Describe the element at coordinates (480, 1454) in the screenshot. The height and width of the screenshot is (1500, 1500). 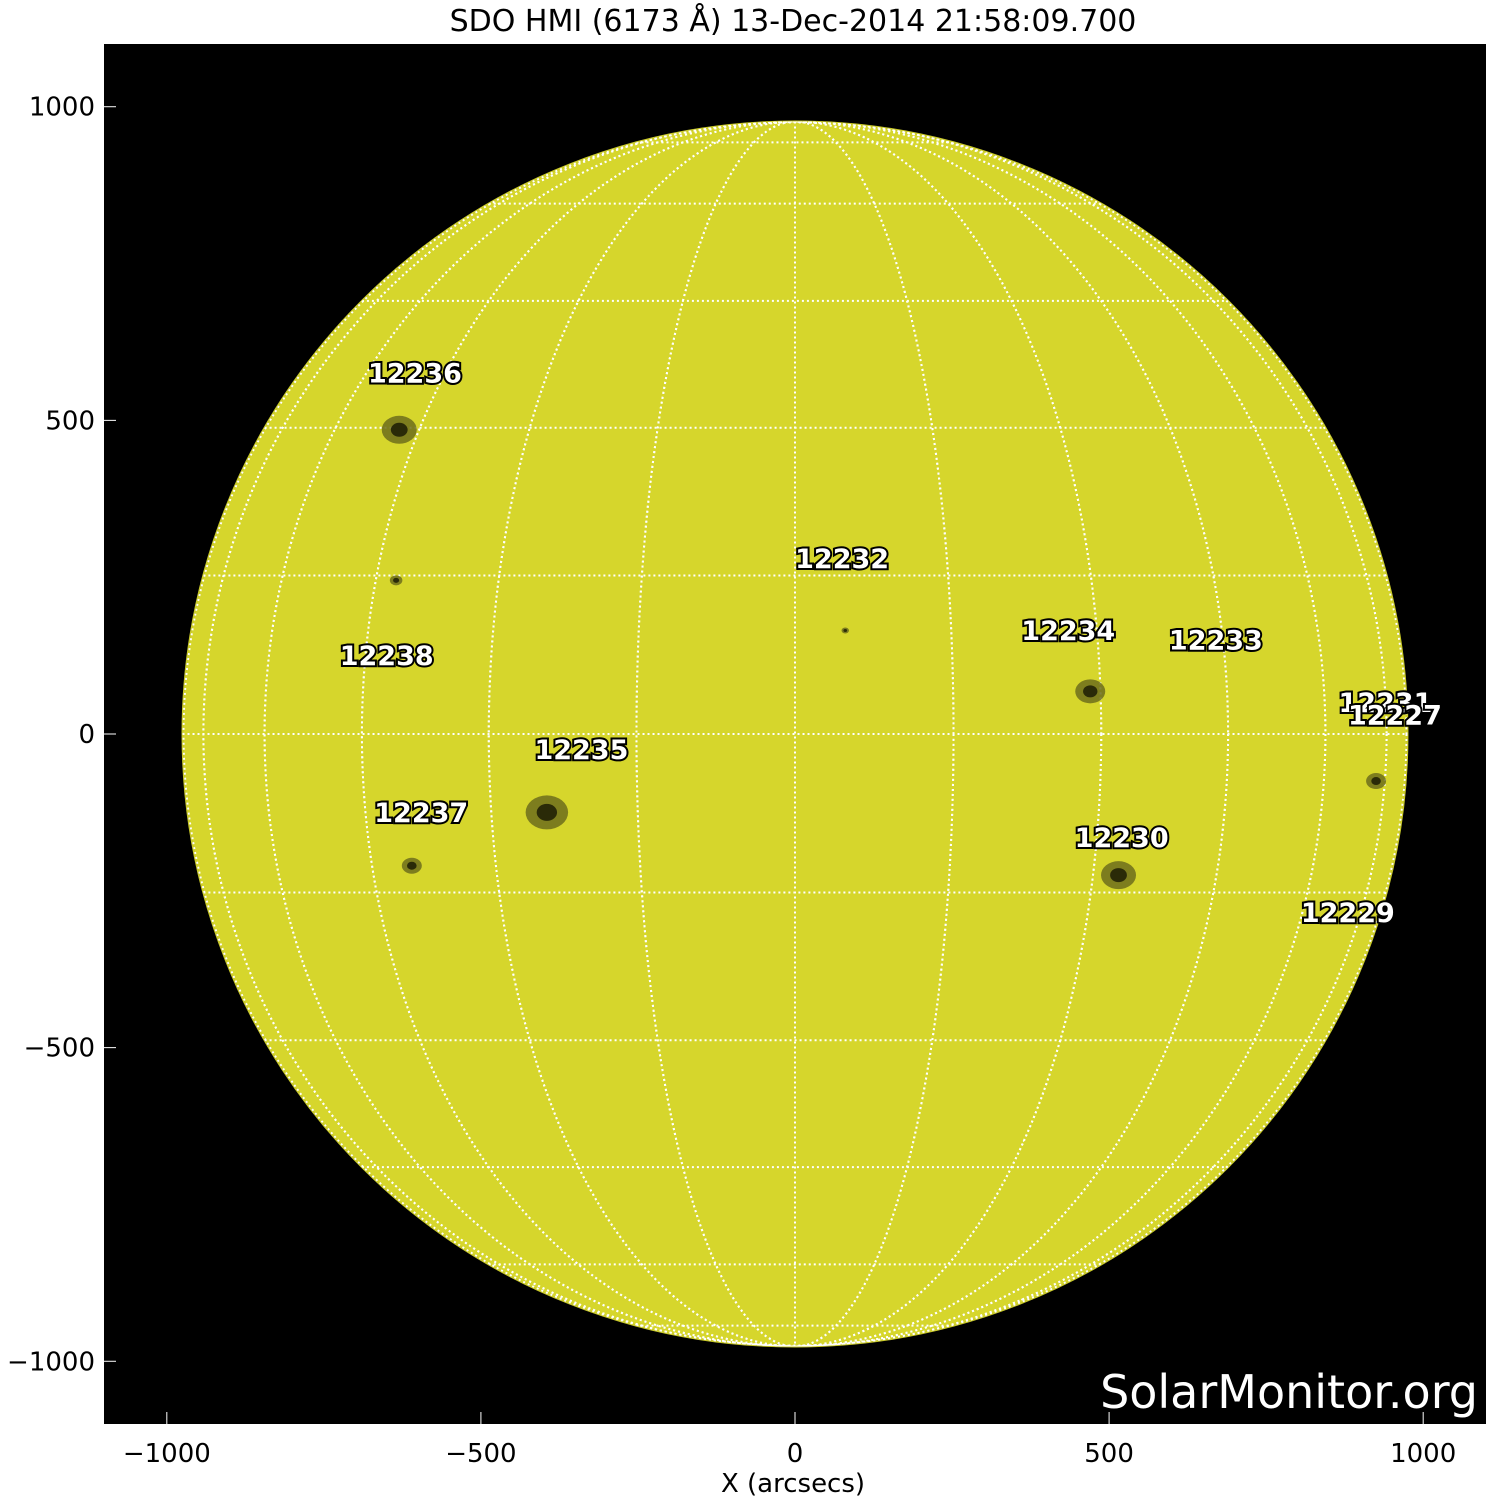
I see `x-tick-label: −500` at that location.